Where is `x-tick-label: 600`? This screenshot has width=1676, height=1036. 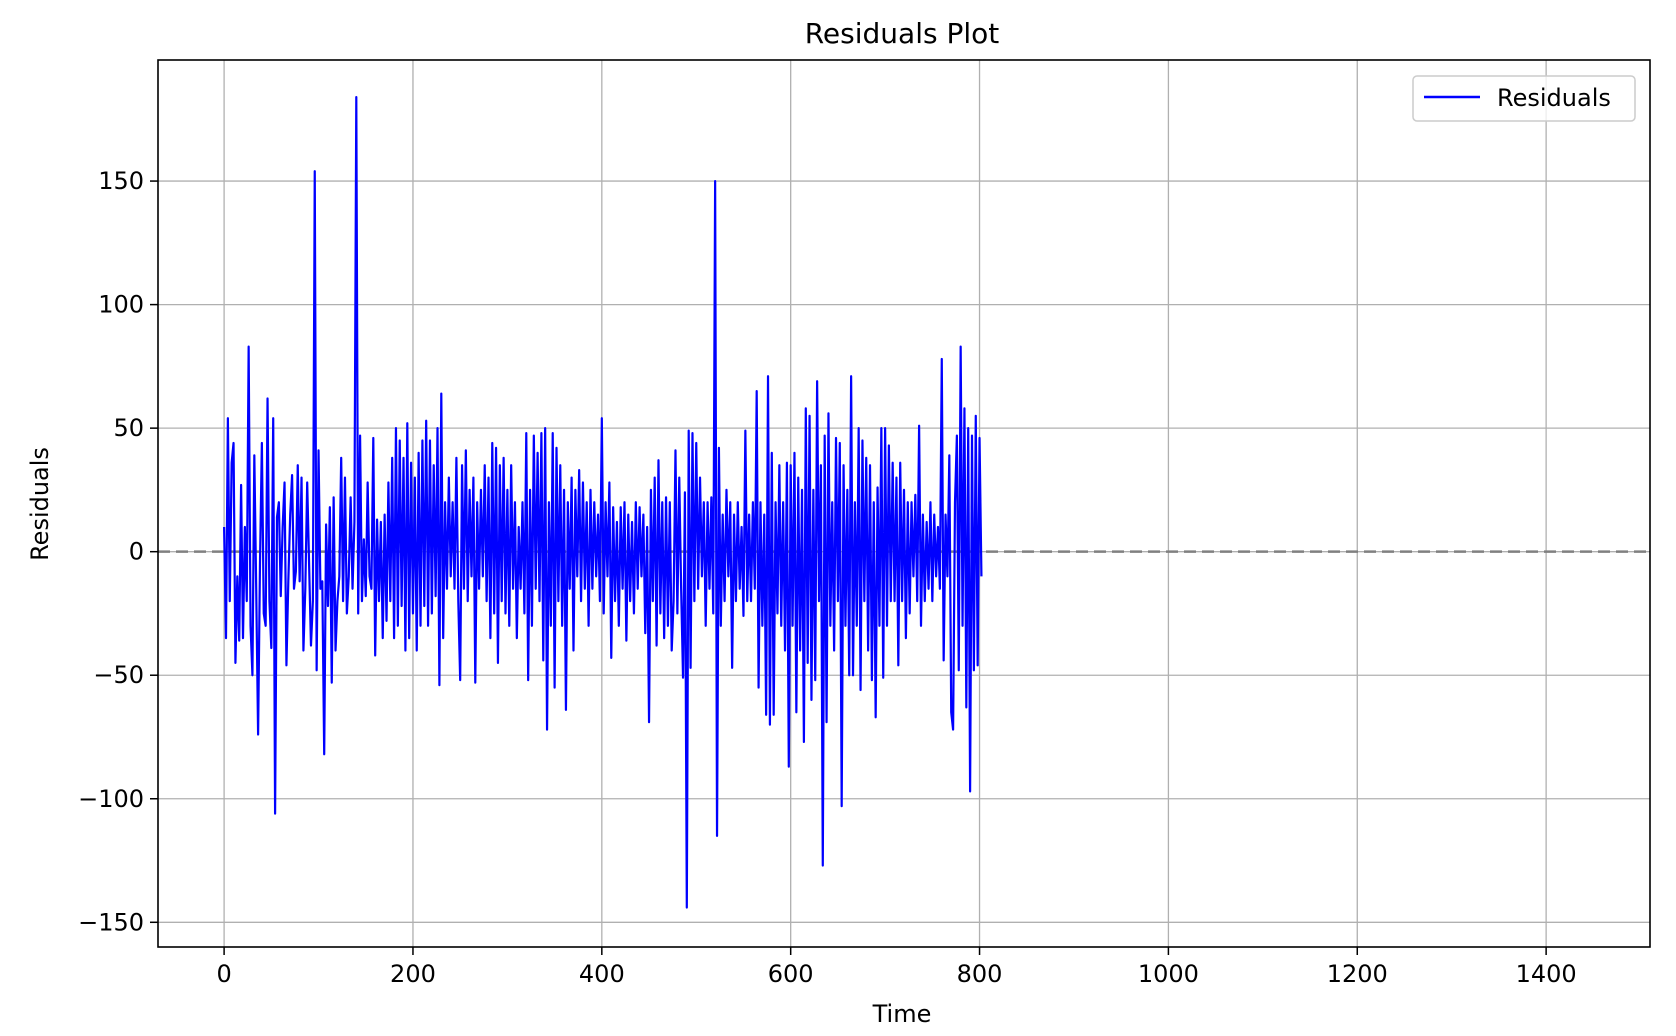
x-tick-label: 600 is located at coordinates (791, 974).